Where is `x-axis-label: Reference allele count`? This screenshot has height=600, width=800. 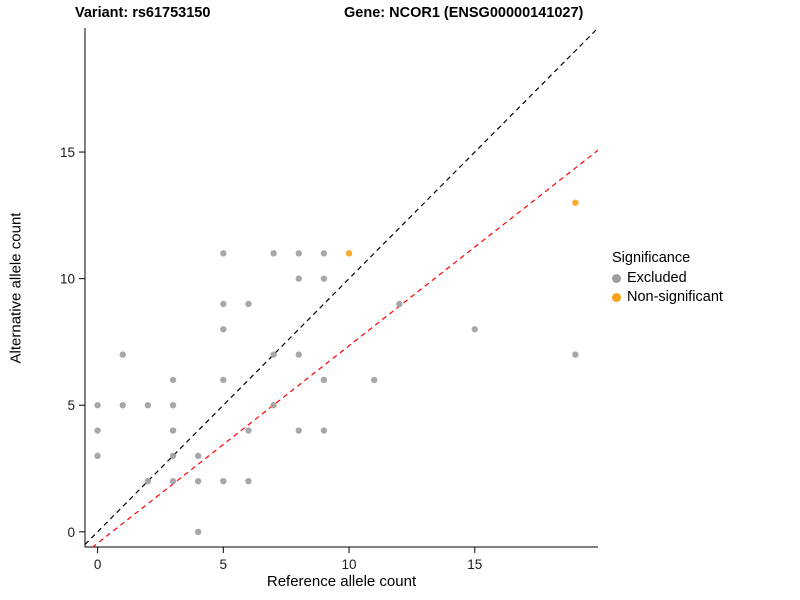
x-axis-label: Reference allele count is located at coordinates (341, 581).